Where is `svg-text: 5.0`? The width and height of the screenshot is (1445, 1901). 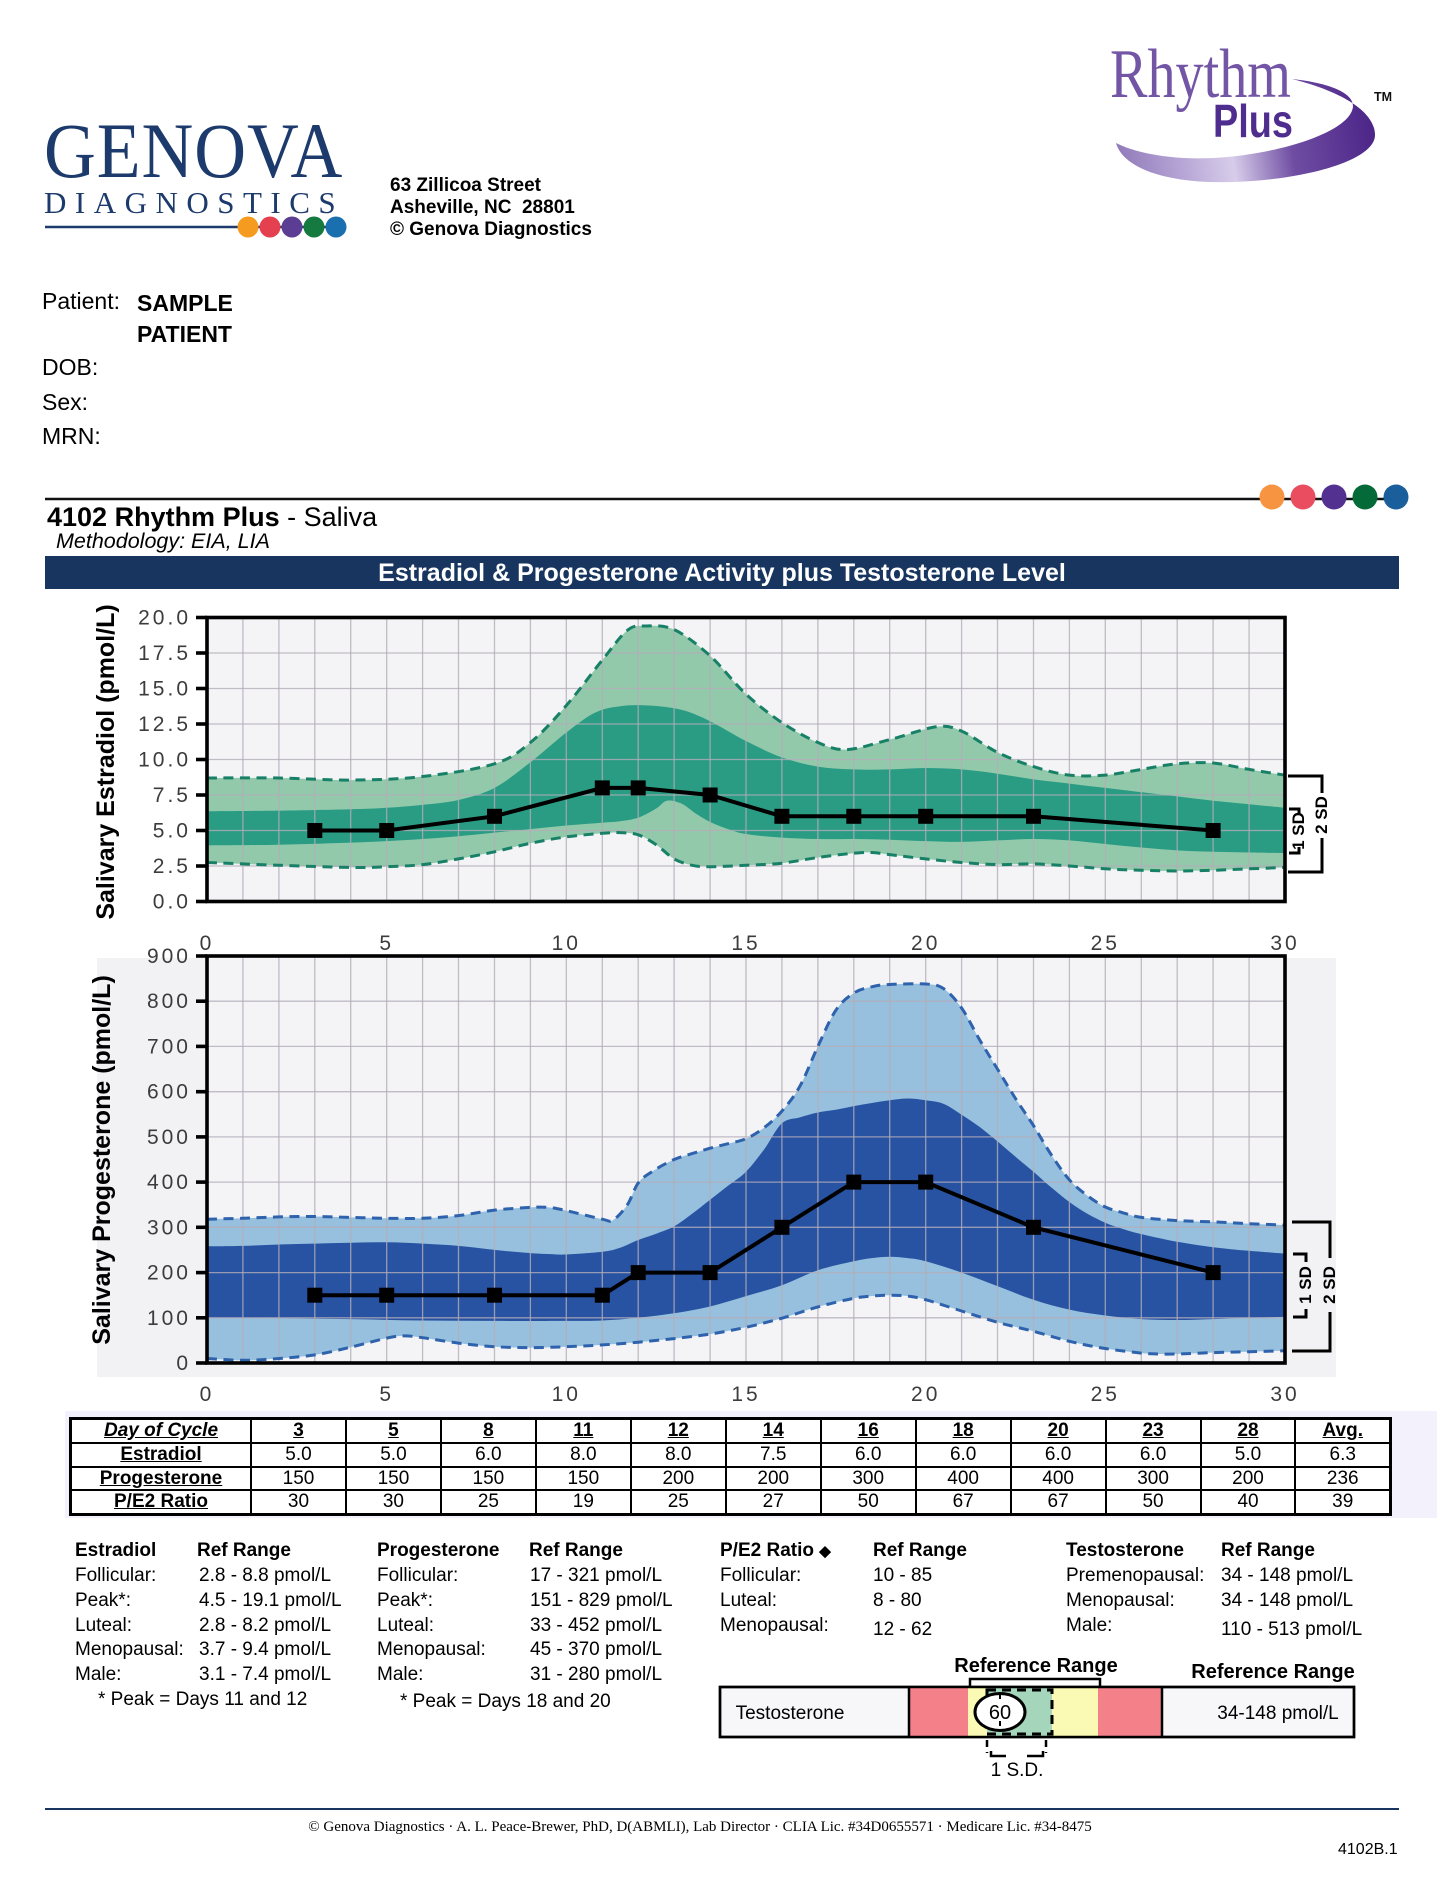 svg-text: 5.0 is located at coordinates (172, 831).